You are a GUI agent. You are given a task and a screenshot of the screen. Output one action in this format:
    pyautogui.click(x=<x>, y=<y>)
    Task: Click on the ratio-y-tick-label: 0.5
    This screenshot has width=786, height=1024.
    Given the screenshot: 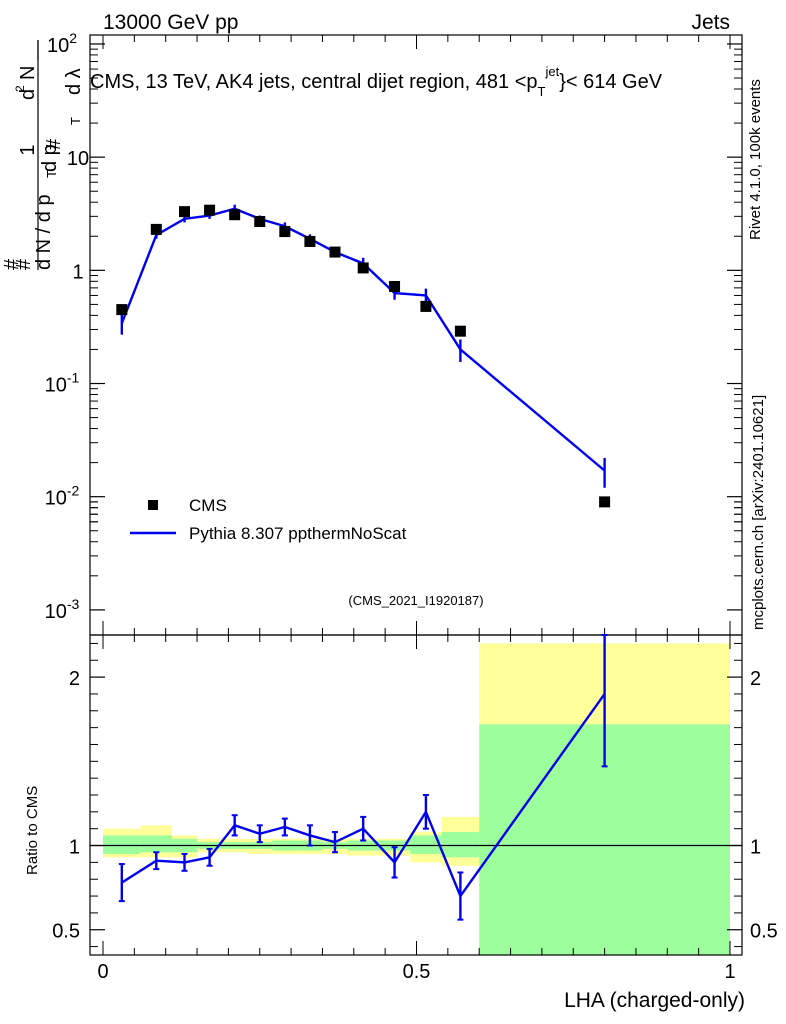 What is the action you would take?
    pyautogui.click(x=66, y=932)
    